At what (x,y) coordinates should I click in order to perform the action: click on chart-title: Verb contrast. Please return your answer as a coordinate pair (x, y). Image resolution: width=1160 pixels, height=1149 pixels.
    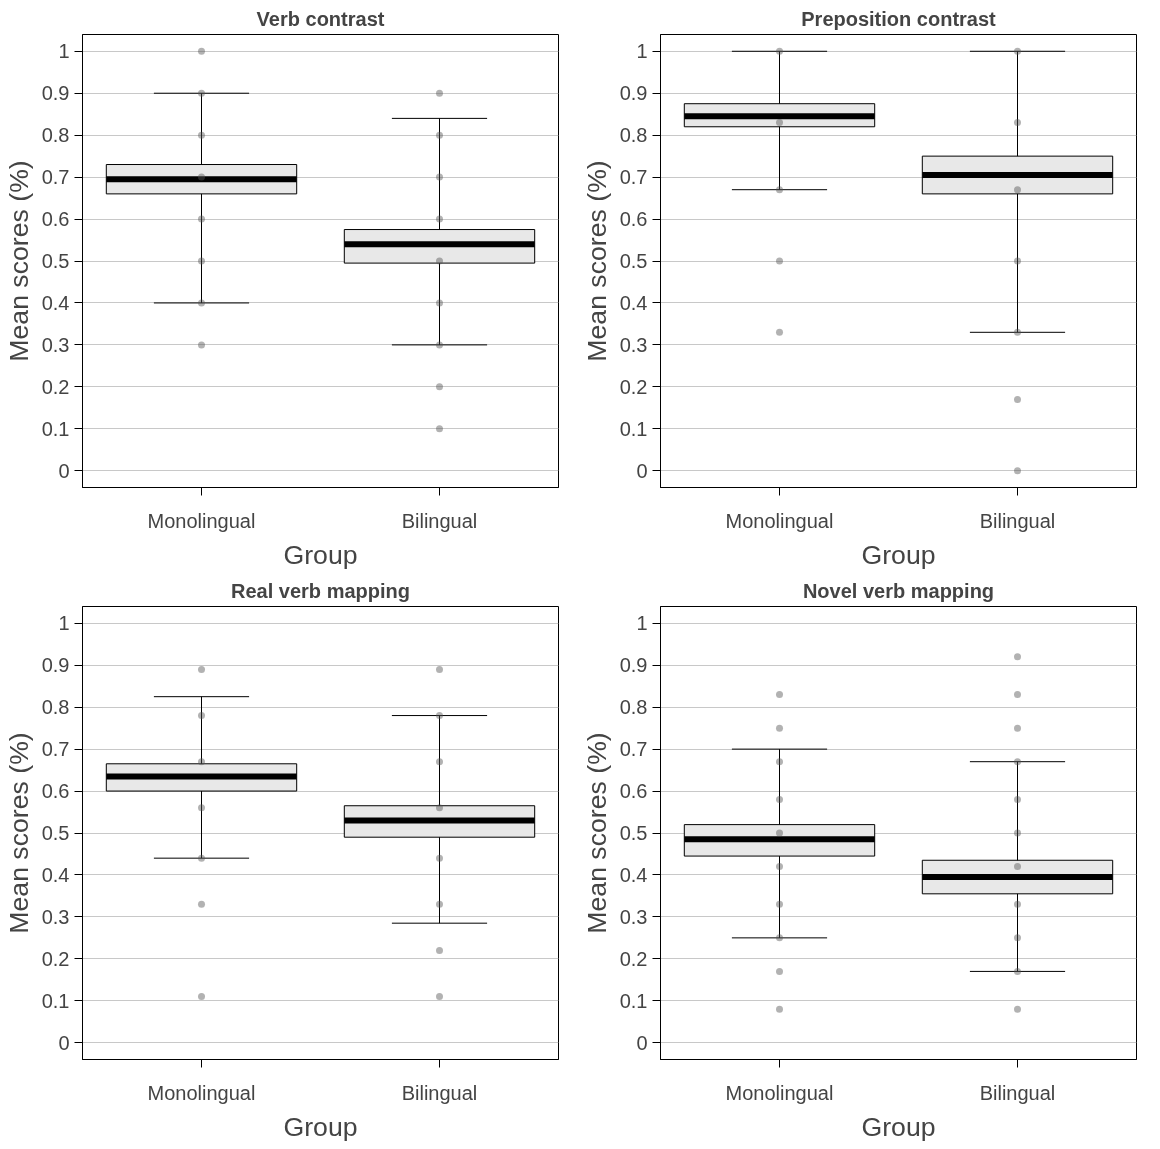
    Looking at the image, I should click on (320, 18).